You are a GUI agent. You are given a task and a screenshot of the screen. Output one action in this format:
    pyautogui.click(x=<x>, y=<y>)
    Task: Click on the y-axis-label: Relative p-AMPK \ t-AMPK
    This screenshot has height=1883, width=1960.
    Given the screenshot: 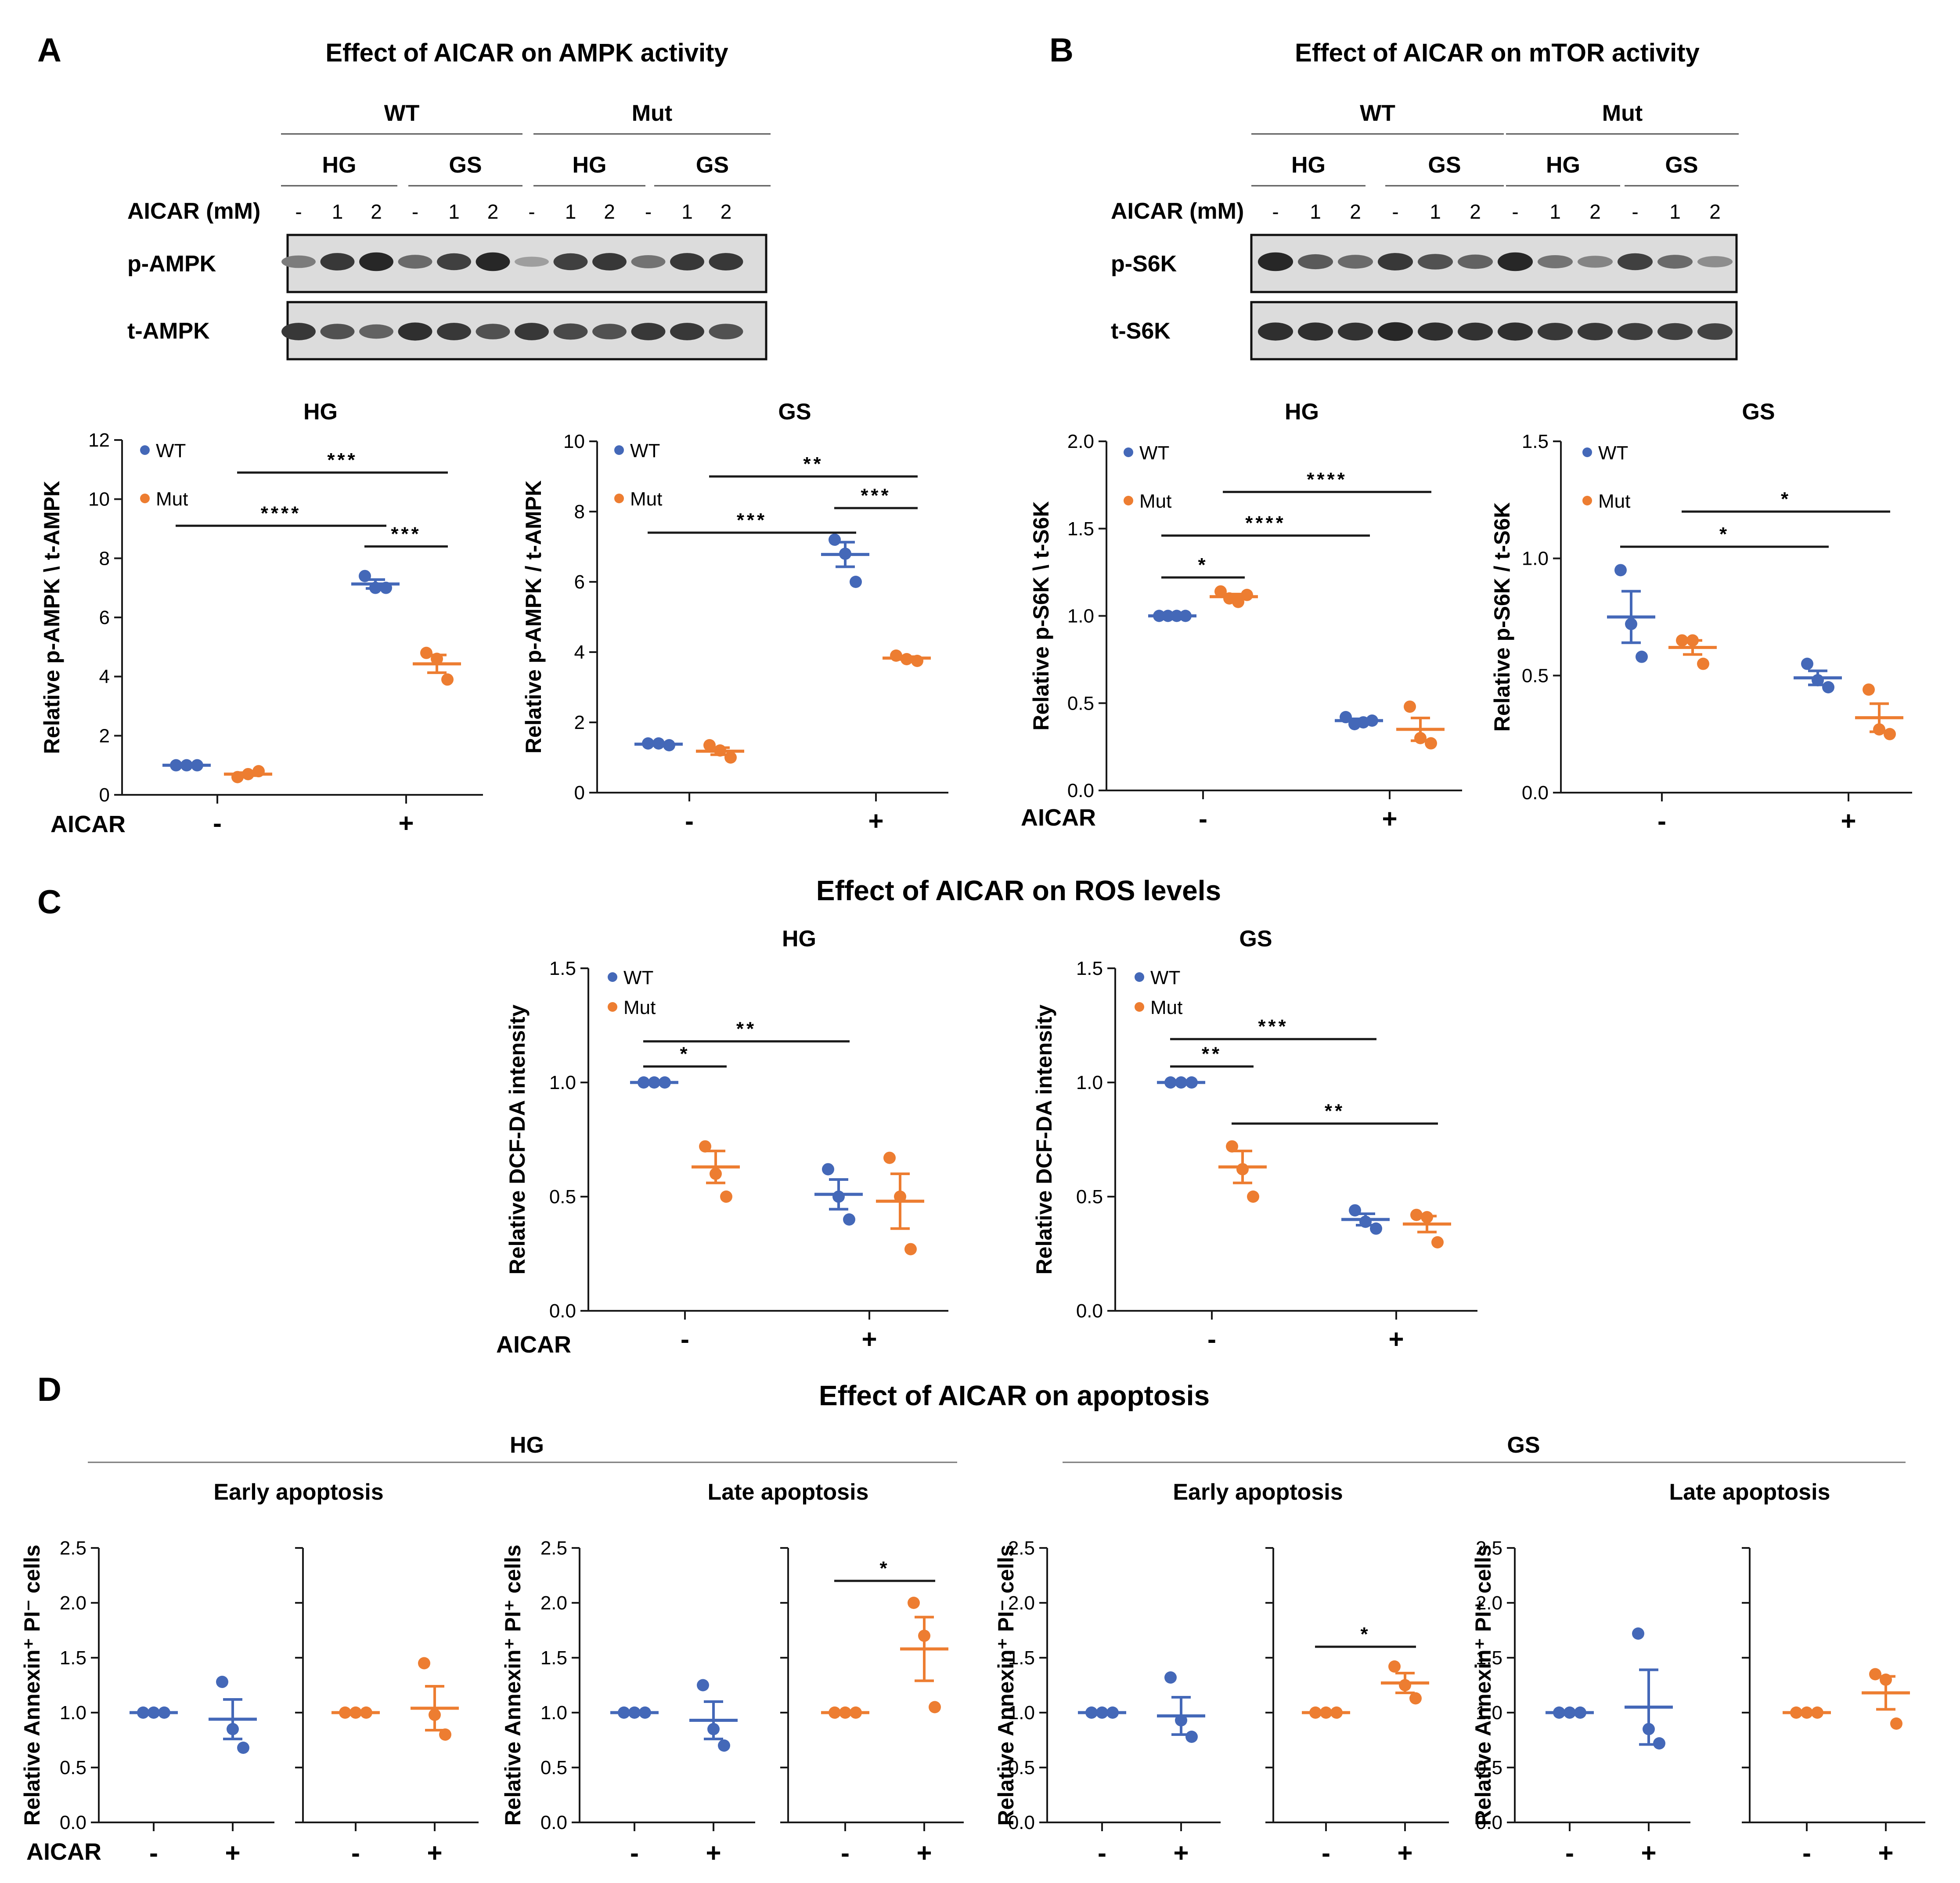 What is the action you would take?
    pyautogui.click(x=52, y=617)
    